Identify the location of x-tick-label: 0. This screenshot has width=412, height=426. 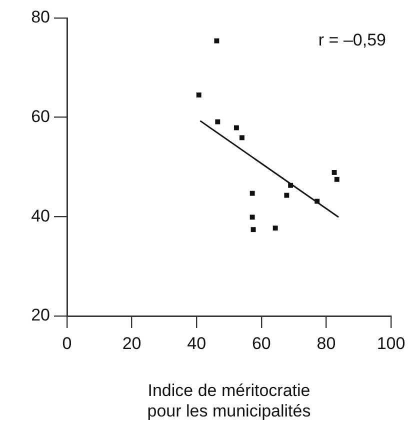
(67, 343).